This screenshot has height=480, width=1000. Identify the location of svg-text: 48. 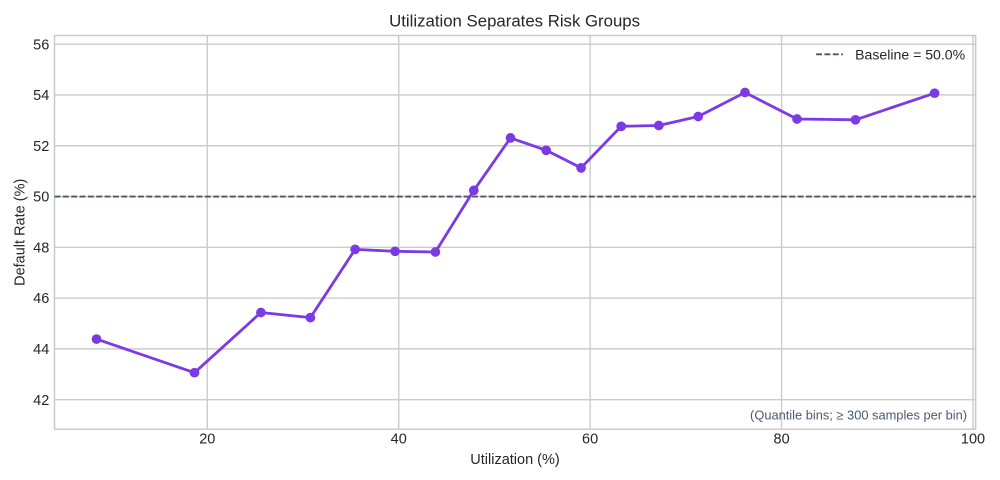
(41, 248).